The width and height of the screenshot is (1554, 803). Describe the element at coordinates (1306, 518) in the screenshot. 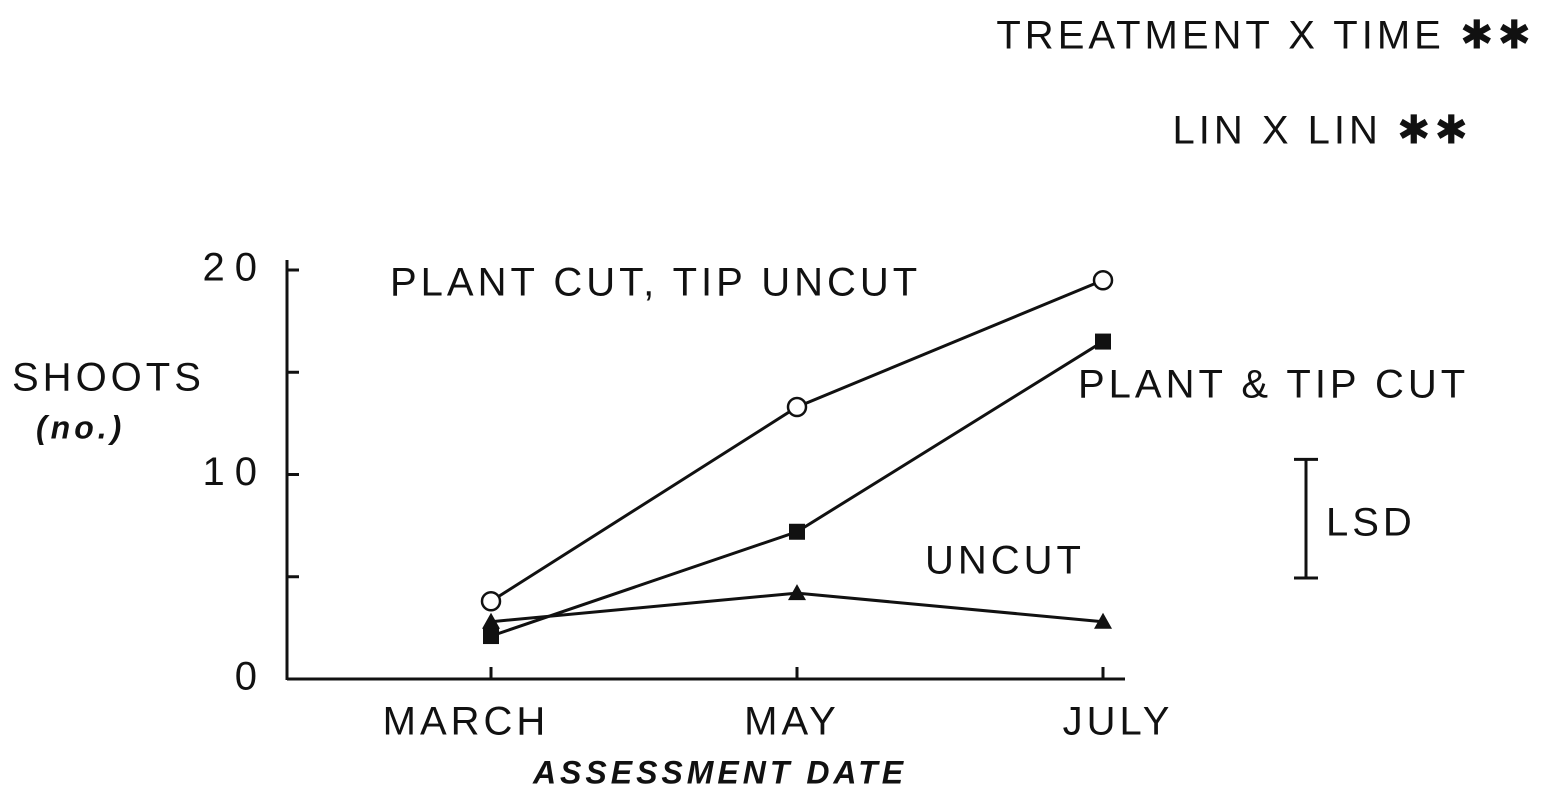

I see `lsd-bar` at that location.